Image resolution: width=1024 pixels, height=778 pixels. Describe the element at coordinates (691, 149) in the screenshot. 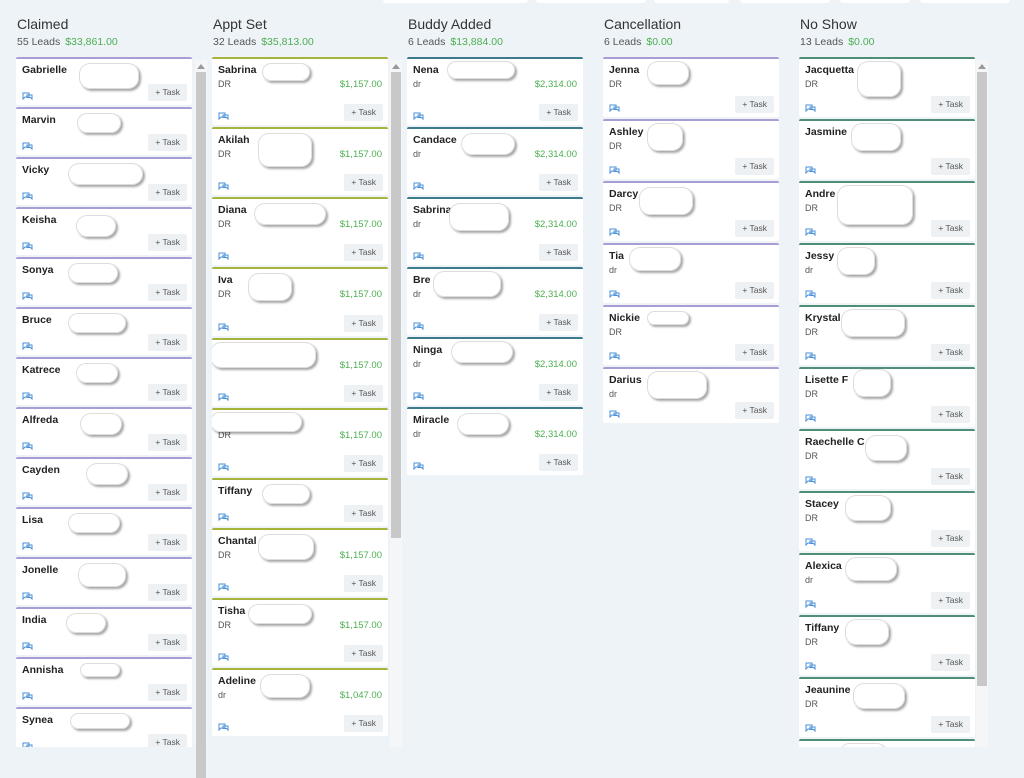

I see `lead-card: Ashley DR + Task` at that location.